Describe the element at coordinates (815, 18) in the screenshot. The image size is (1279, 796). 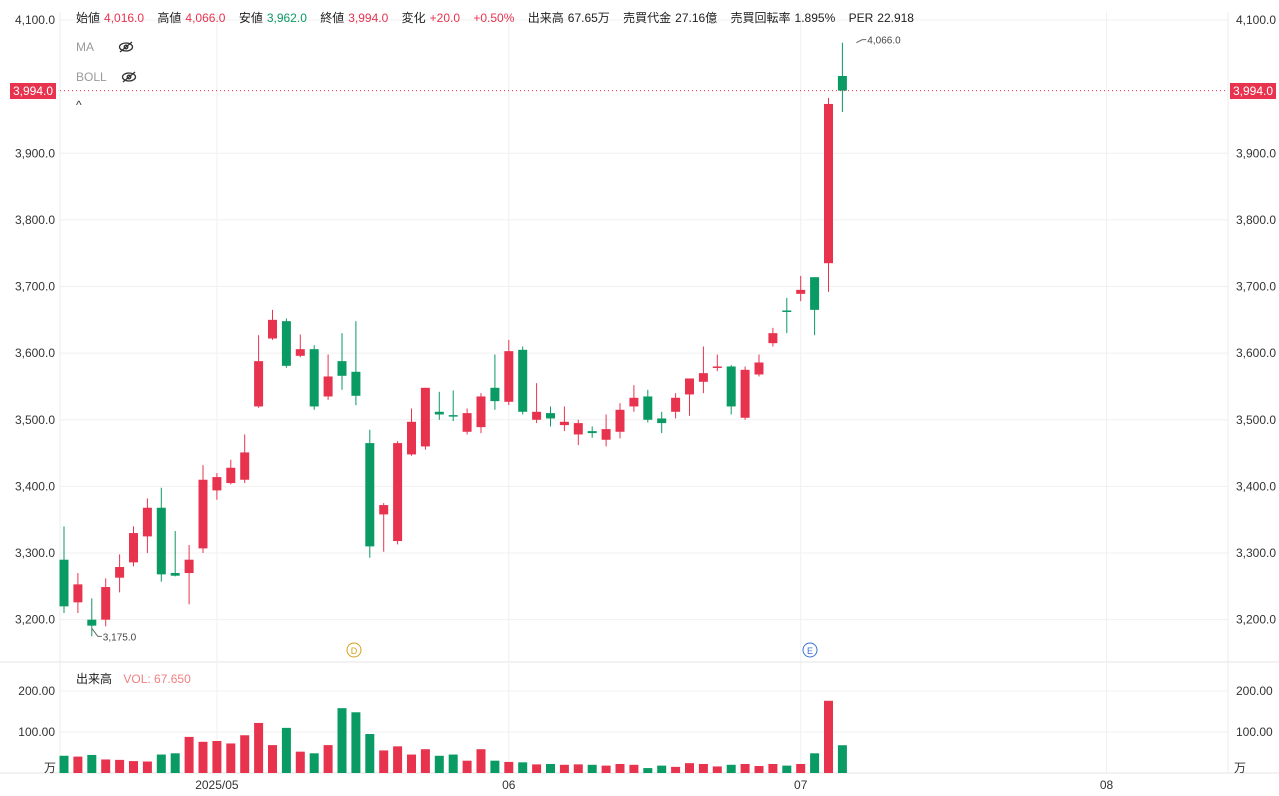
I see `turnover-rate-value: 1.895%` at that location.